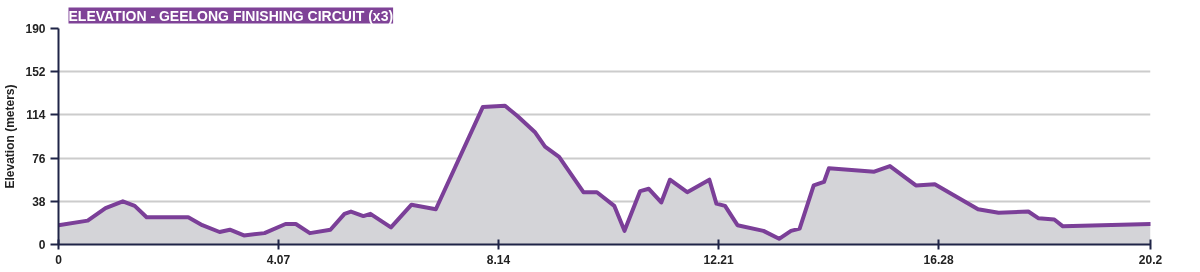  I want to click on x-tick-label: 0, so click(59, 259).